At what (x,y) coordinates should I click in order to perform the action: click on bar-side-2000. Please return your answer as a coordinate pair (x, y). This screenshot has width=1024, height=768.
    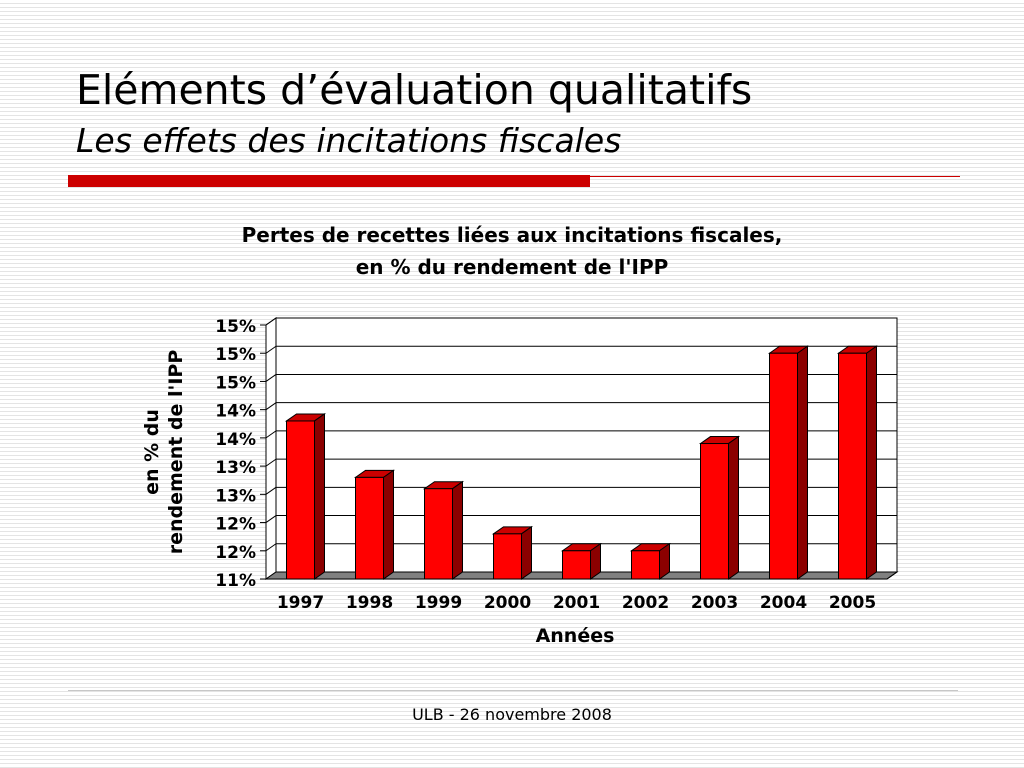
    Looking at the image, I should click on (526, 552).